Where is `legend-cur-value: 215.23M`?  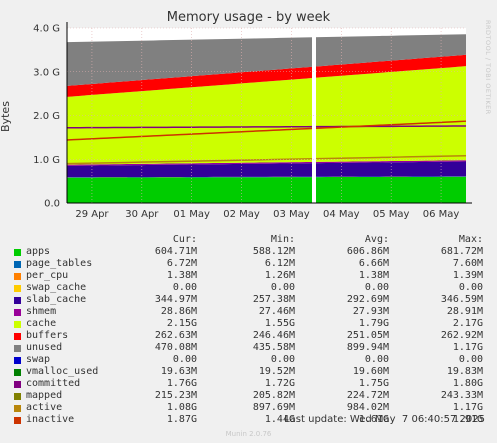 legend-cur-value: 215.23M is located at coordinates (175, 395).